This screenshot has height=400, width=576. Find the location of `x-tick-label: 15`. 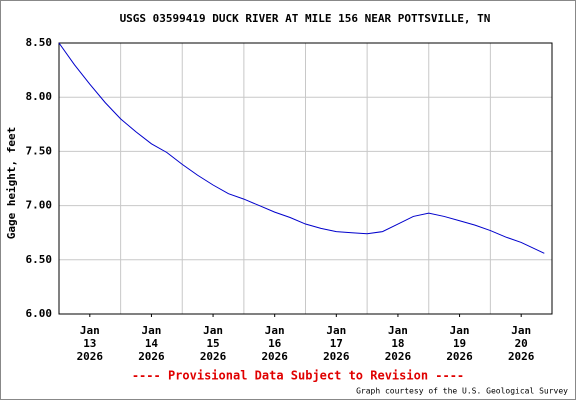

x-tick-label: 15 is located at coordinates (212, 343).